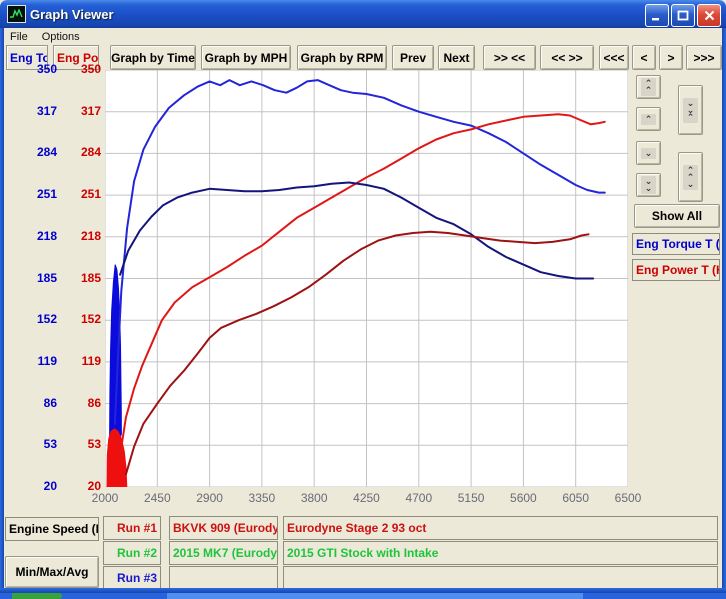 The image size is (726, 599). I want to click on min-max-avg-button: Min/Max/Avg, so click(52, 572).